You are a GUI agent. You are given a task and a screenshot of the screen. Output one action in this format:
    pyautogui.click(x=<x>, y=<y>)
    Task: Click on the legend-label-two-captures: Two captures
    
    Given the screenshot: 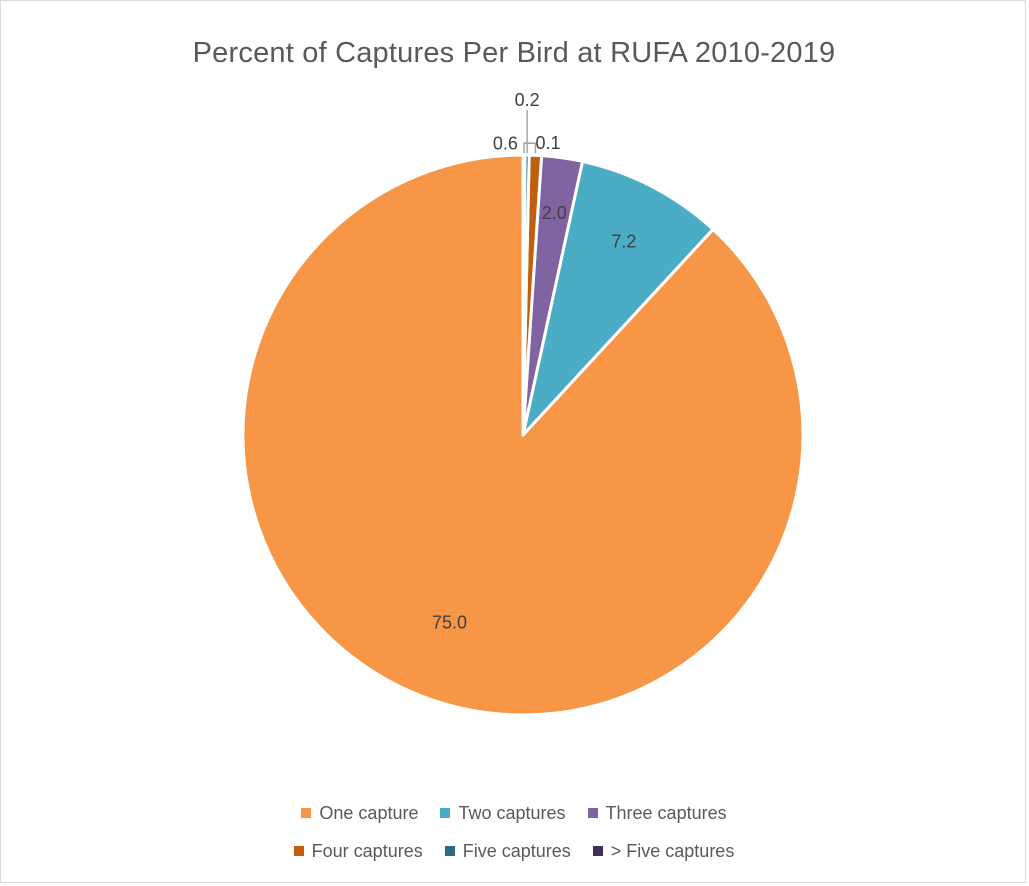 What is the action you would take?
    pyautogui.click(x=512, y=812)
    